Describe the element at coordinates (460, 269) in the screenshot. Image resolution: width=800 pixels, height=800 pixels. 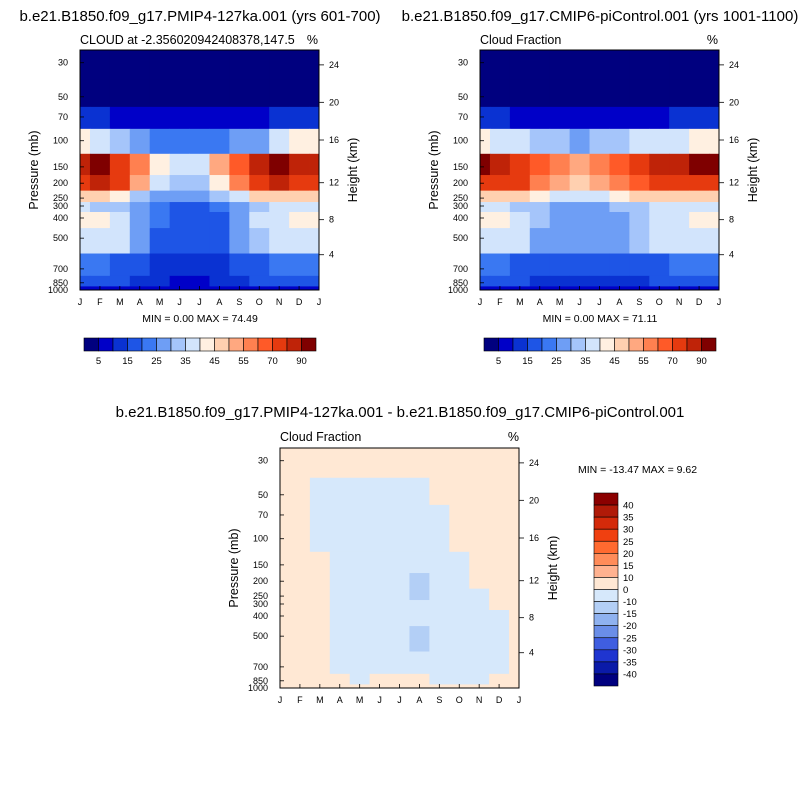
I see `y-tick-label: 700` at that location.